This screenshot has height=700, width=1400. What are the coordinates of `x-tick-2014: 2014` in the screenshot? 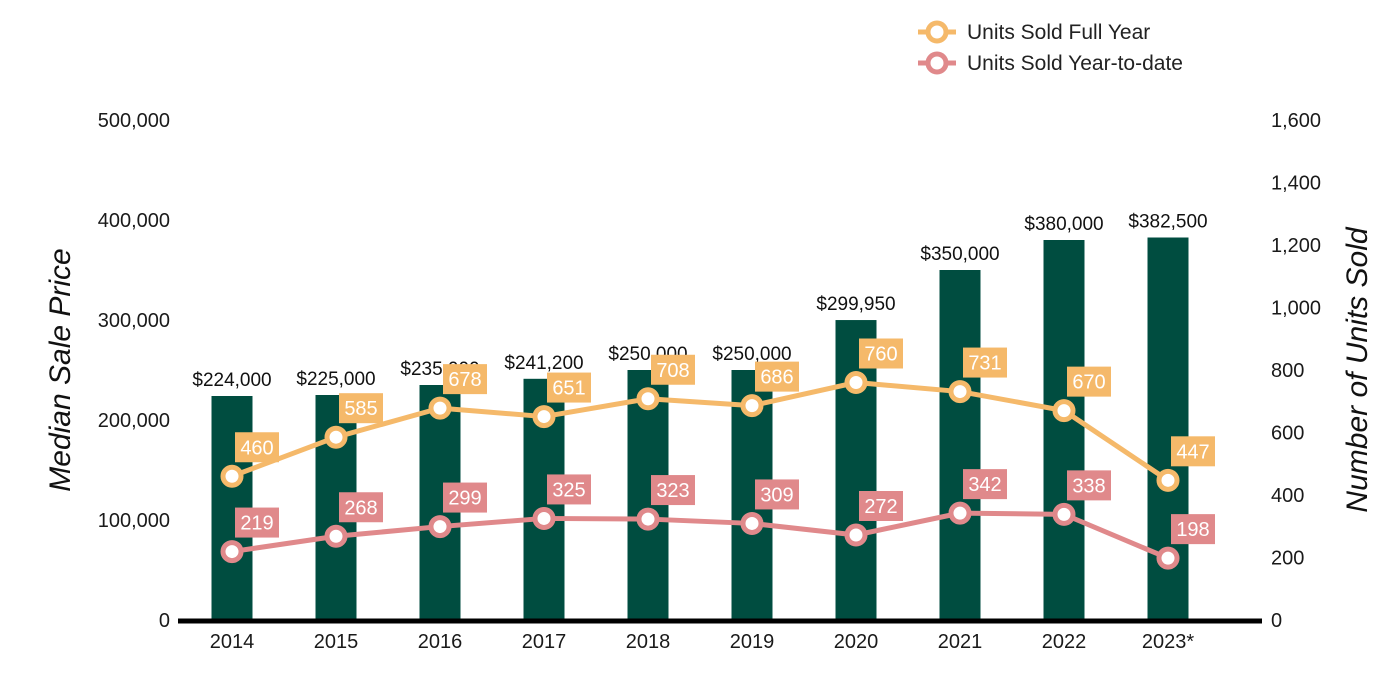 It's located at (232, 642).